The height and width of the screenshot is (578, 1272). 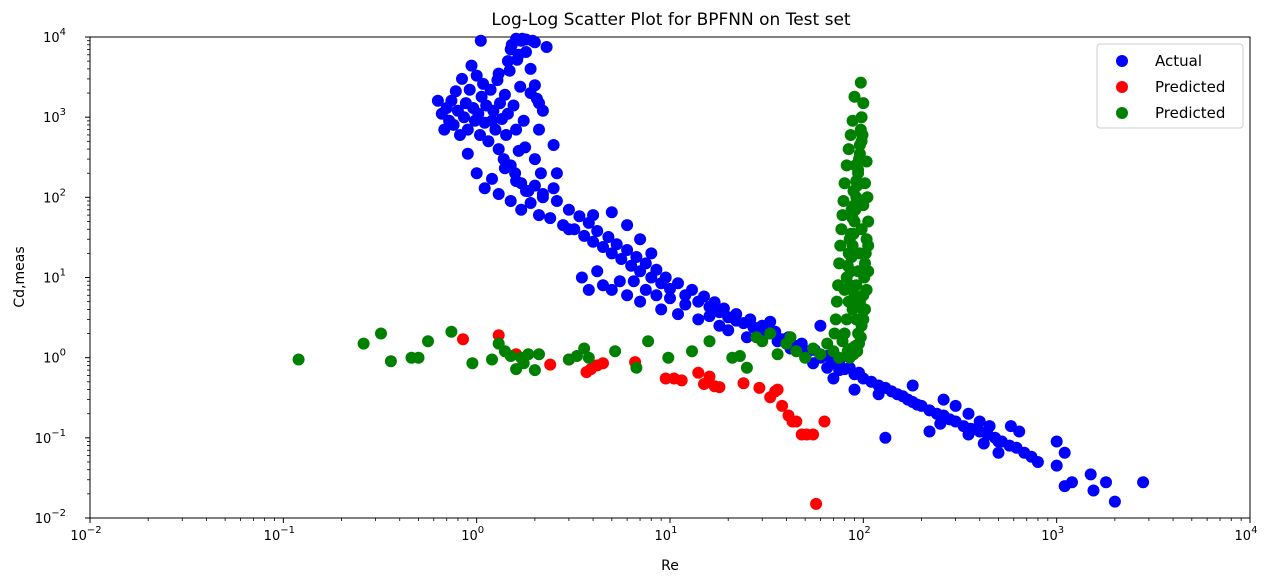 I want to click on y-tick-label: 10⁻², so click(x=50, y=517).